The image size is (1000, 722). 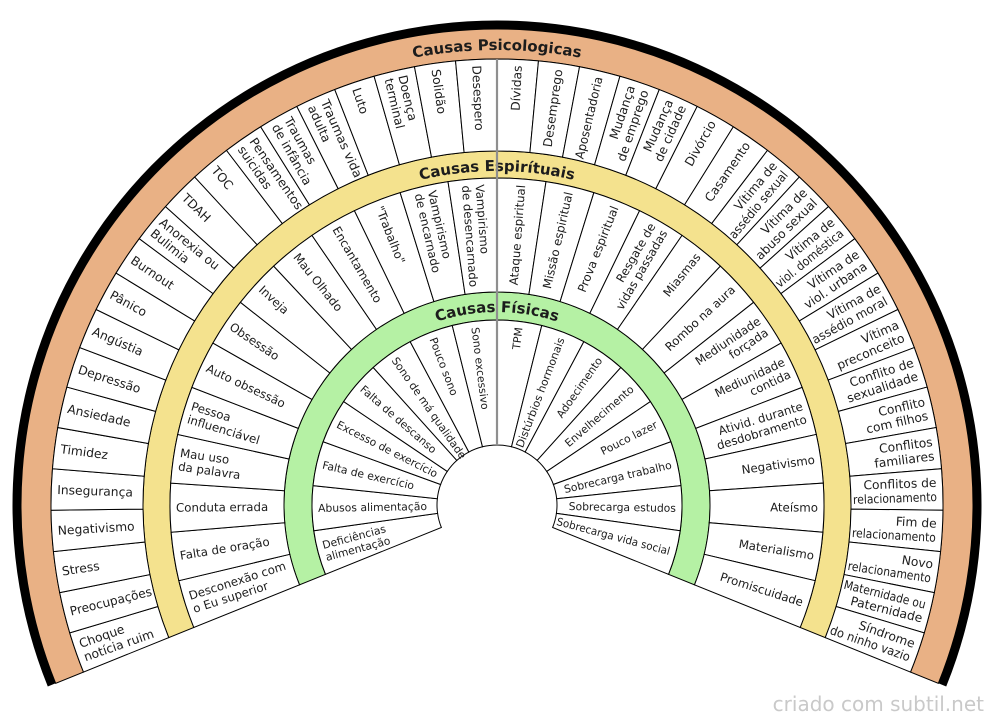 I want to click on segment-label: Stress, so click(x=80, y=569).